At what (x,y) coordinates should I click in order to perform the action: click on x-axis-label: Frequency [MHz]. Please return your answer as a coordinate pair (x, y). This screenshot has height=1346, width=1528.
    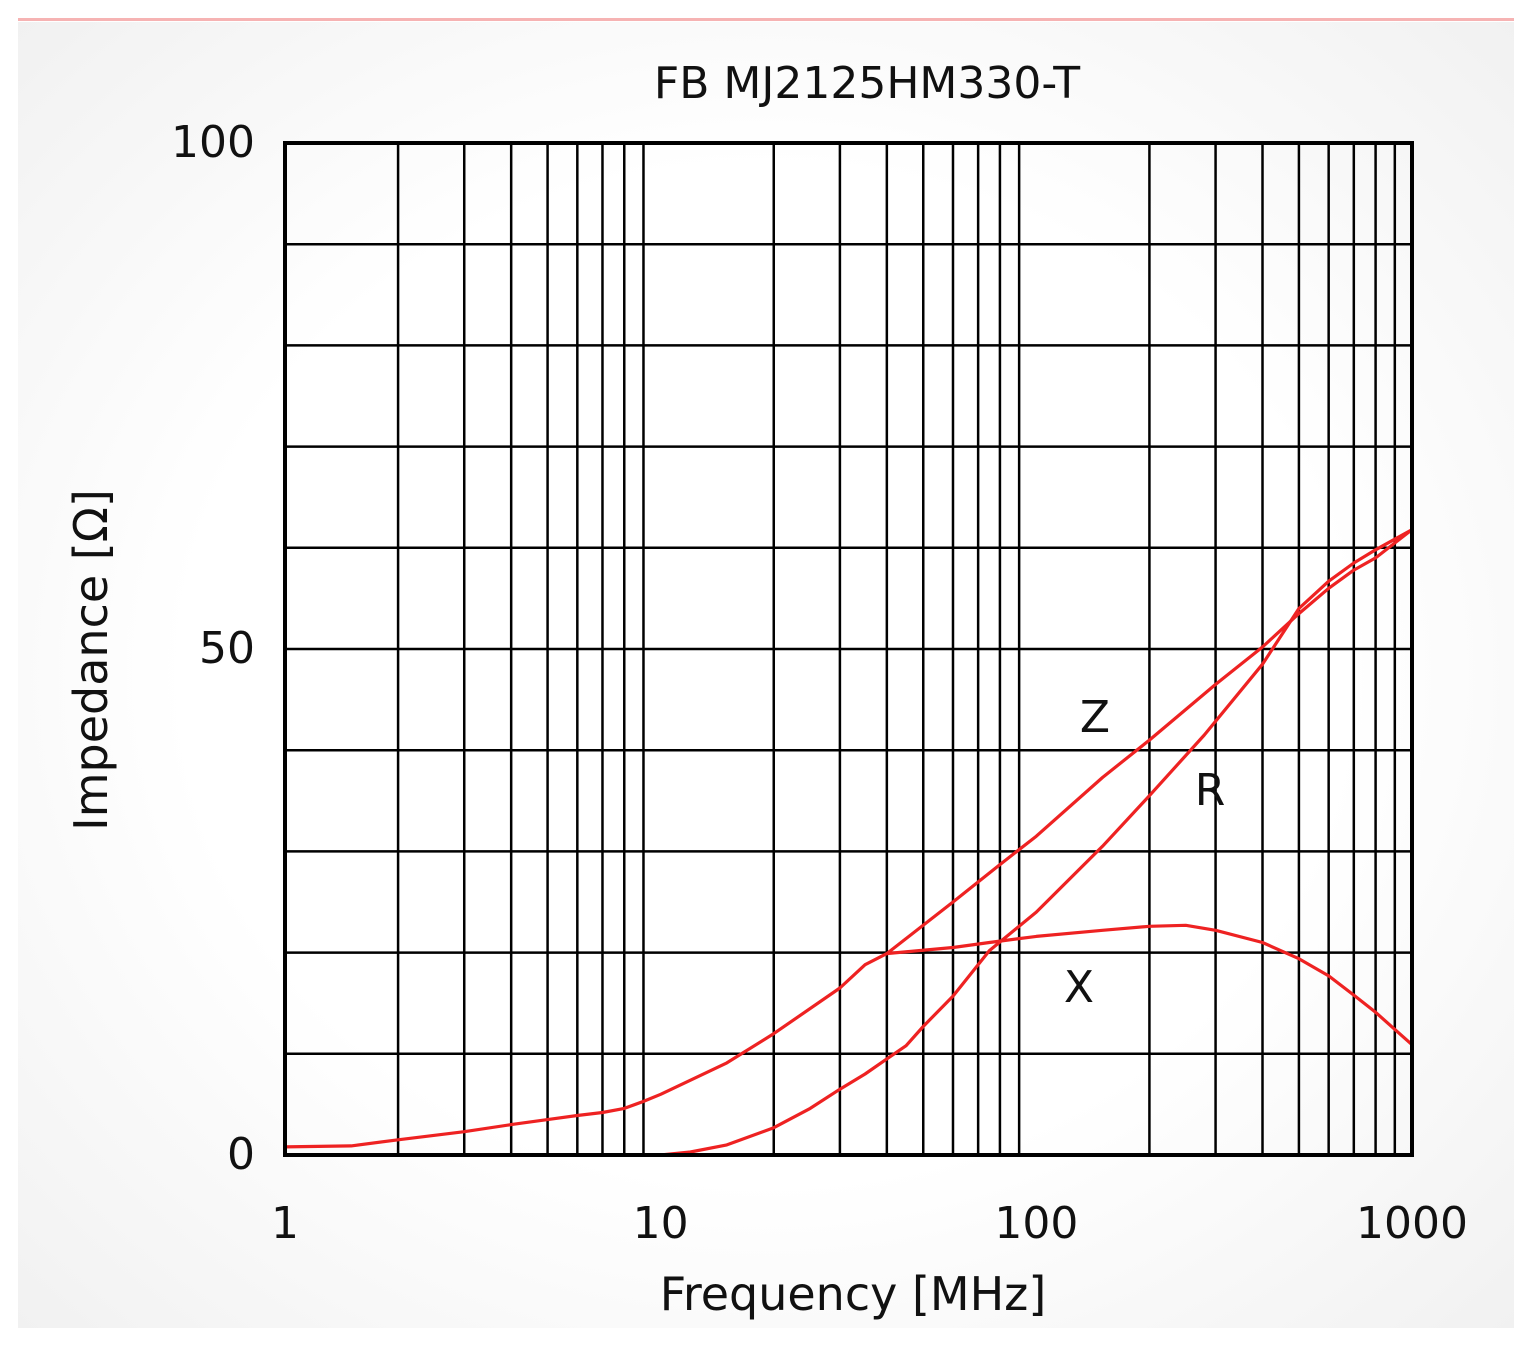
    Looking at the image, I should click on (853, 1294).